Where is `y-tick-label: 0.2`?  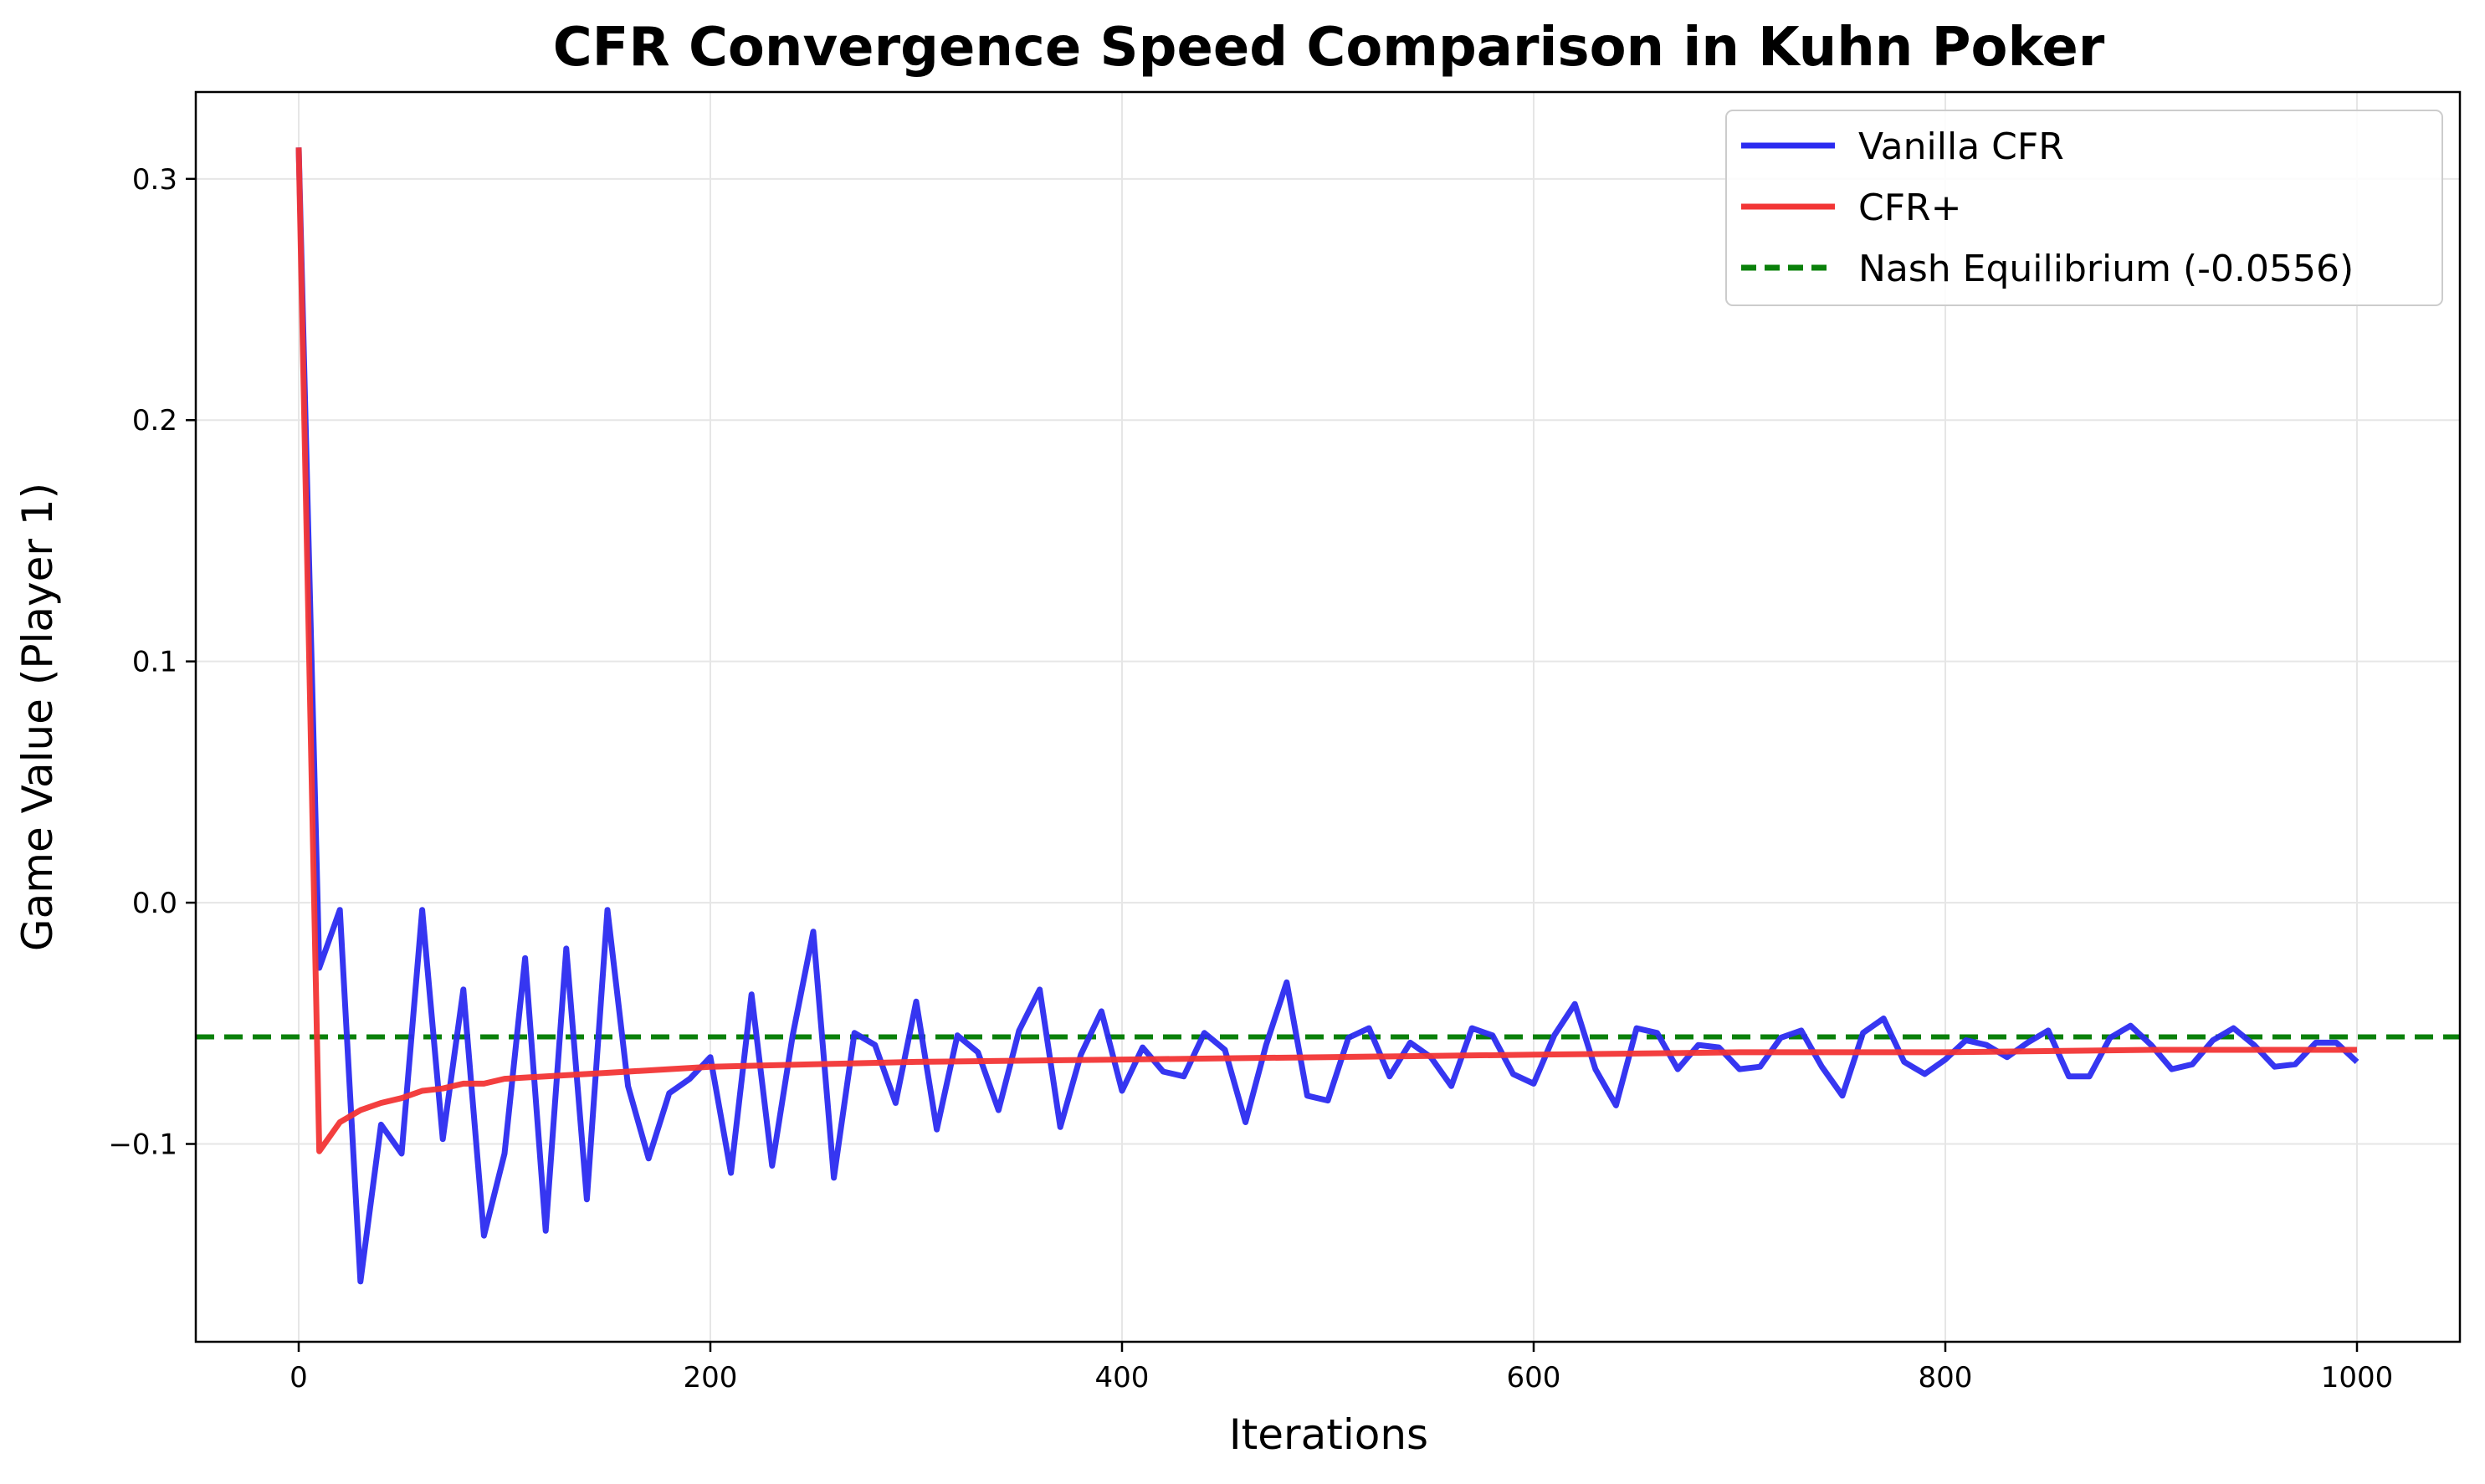
y-tick-label: 0.2 is located at coordinates (154, 421).